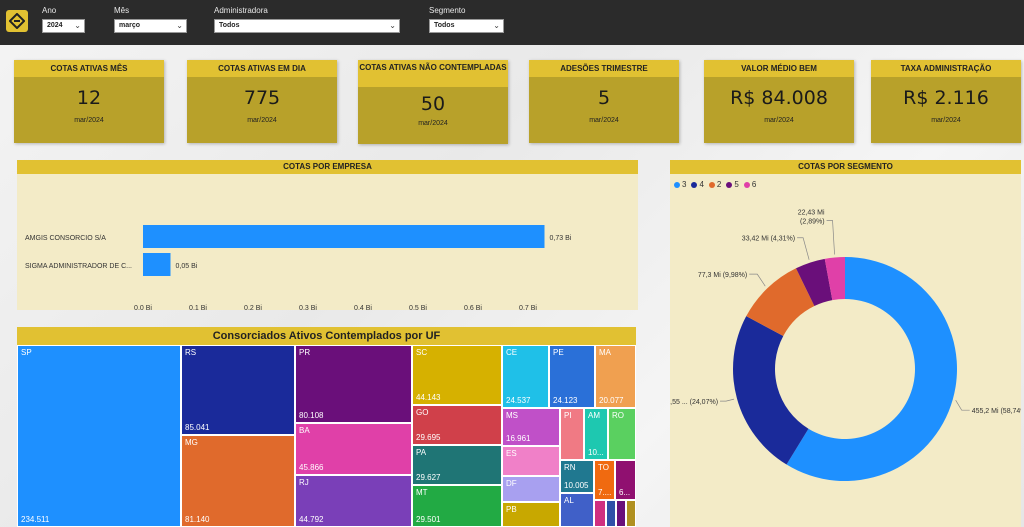 This screenshot has height=527, width=1024. Describe the element at coordinates (428, 519) in the screenshot. I see `treemap-cell-value: 29.501` at that location.